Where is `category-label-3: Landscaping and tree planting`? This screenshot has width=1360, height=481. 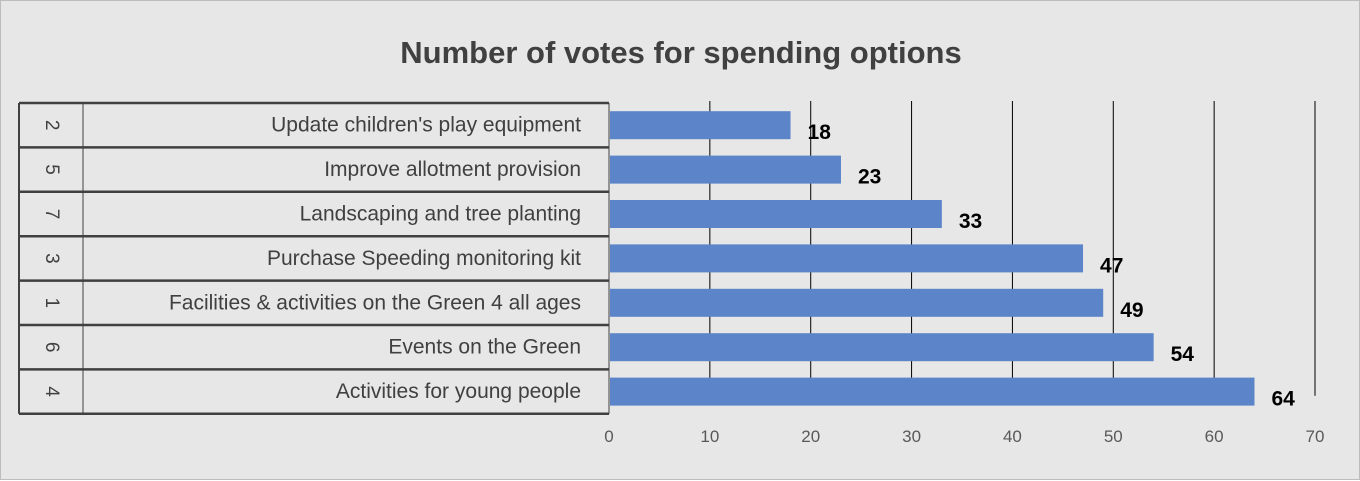 category-label-3: Landscaping and tree planting is located at coordinates (440, 214).